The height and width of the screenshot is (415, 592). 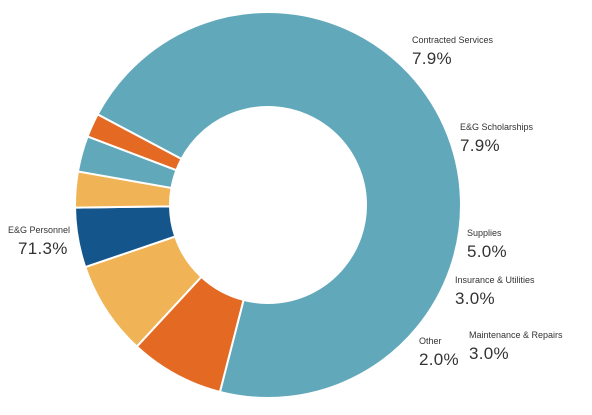 I want to click on label-supplies: Supplies, so click(x=484, y=233).